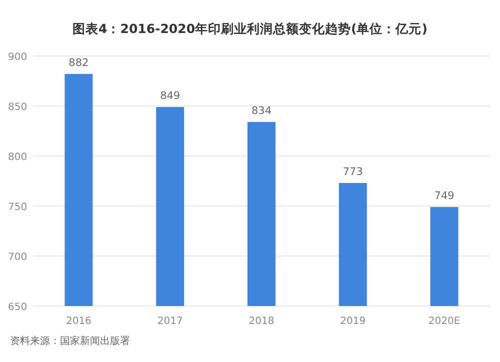 This screenshot has height=362, width=500. Describe the element at coordinates (78, 63) in the screenshot. I see `data-label: 882` at that location.